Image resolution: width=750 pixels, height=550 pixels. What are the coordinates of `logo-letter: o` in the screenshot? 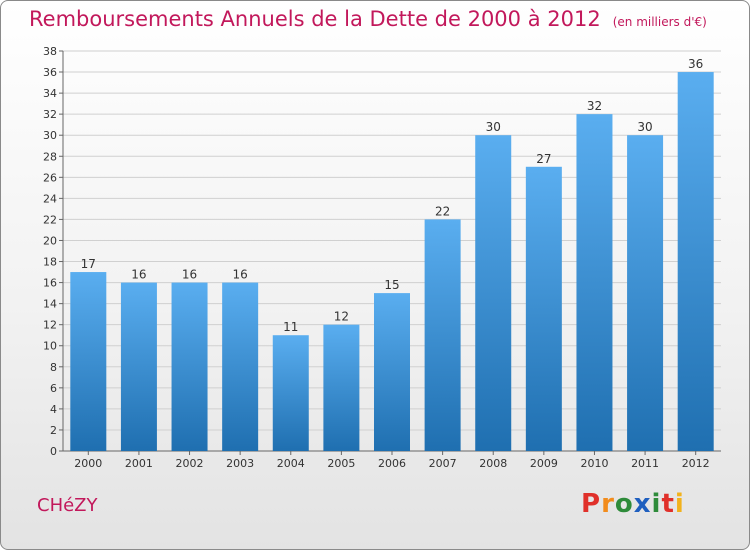 It's located at (624, 504).